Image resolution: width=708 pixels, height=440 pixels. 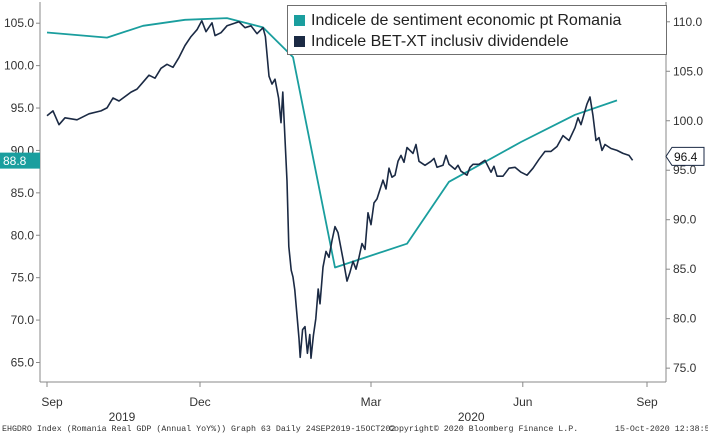 What do you see at coordinates (19, 23) in the screenshot?
I see `left-tick-label: 105.0` at bounding box center [19, 23].